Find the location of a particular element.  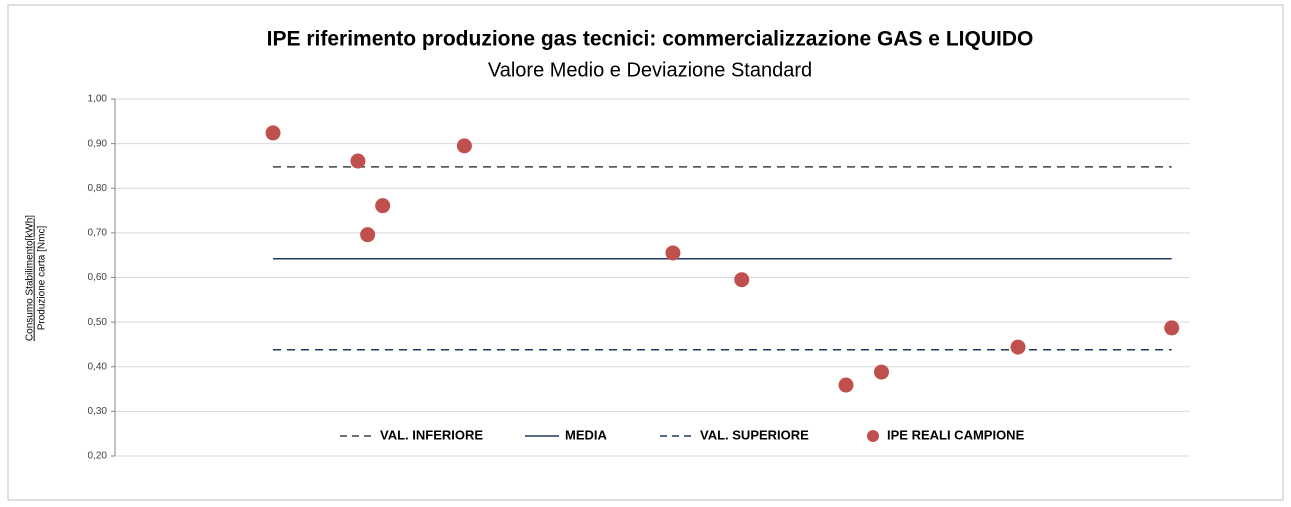

legend-swatch is located at coordinates (873, 436).